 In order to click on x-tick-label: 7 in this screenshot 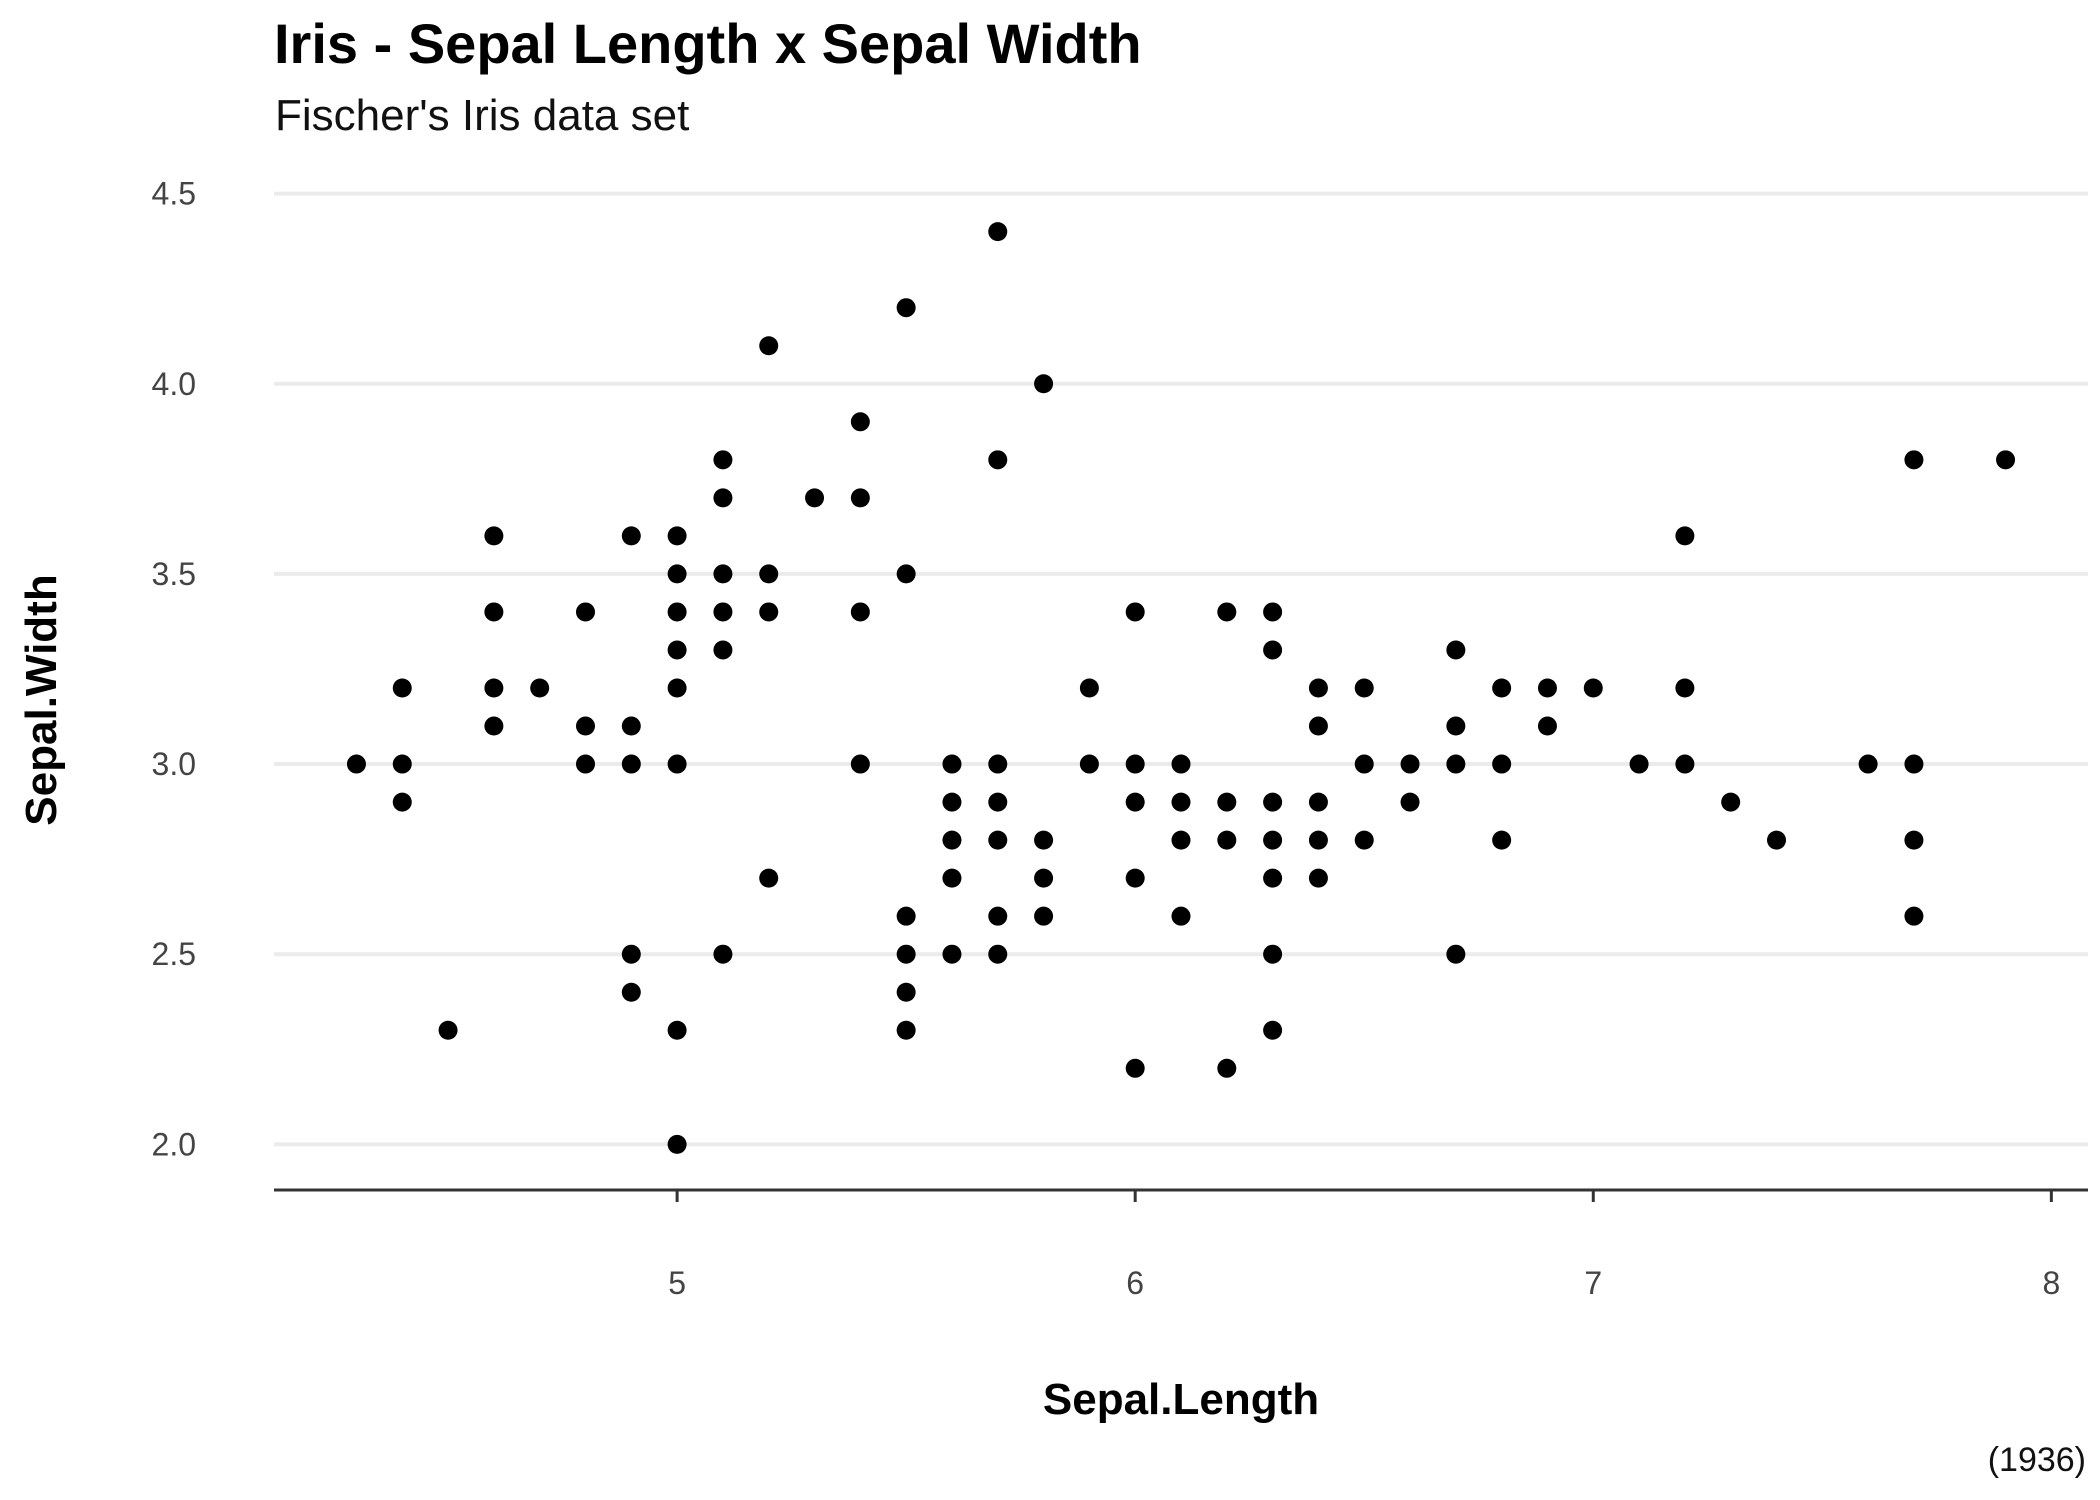, I will do `click(1593, 1283)`.